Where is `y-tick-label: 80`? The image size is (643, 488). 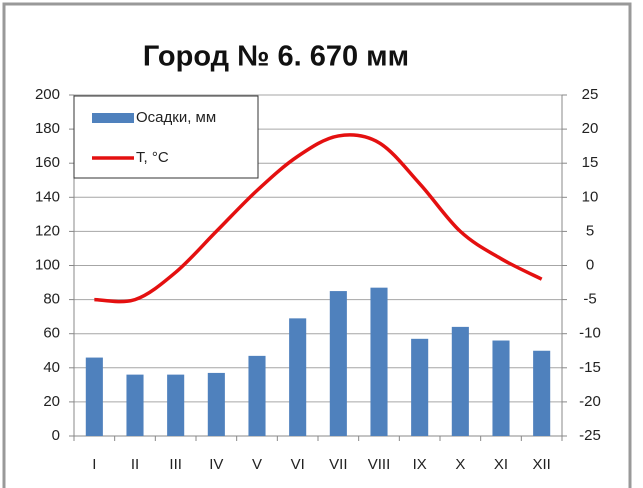
y-tick-label: 80 is located at coordinates (51, 299).